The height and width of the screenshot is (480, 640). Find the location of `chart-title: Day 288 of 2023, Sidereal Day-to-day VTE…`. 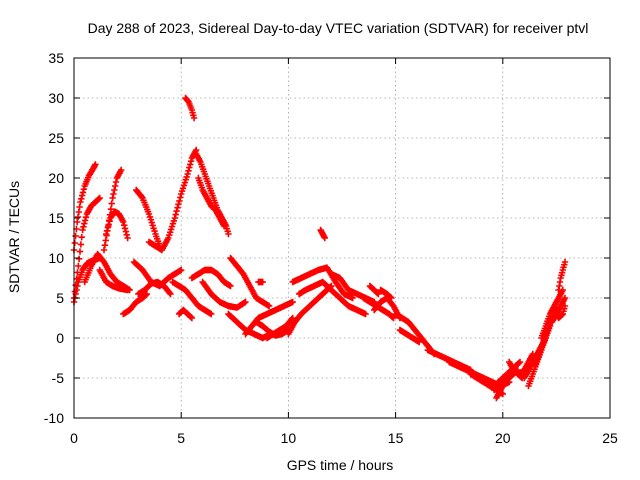

chart-title: Day 288 of 2023, Sidereal Day-to-day VTE… is located at coordinates (338, 28).